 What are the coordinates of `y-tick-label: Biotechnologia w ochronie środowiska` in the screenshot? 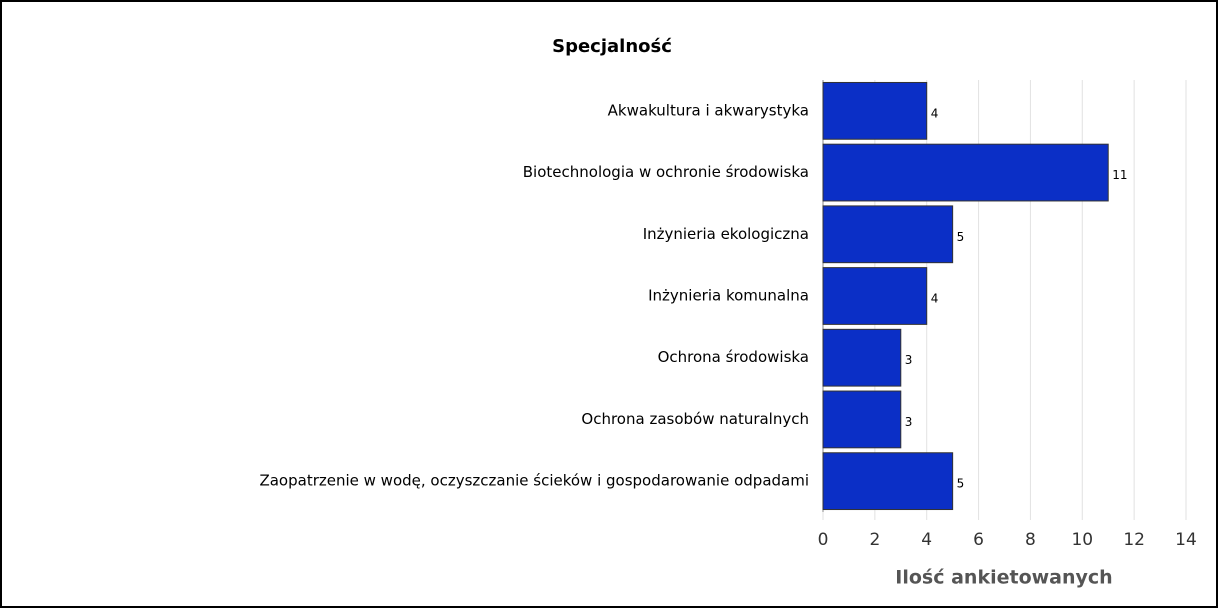 It's located at (666, 172).